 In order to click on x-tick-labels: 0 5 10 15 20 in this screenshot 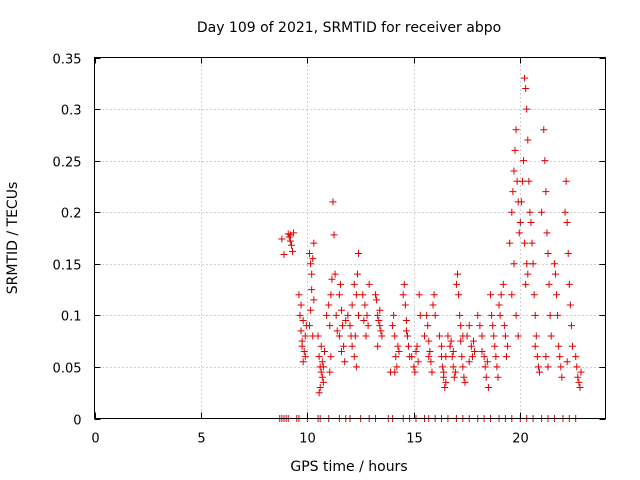, I will do `click(309, 439)`.